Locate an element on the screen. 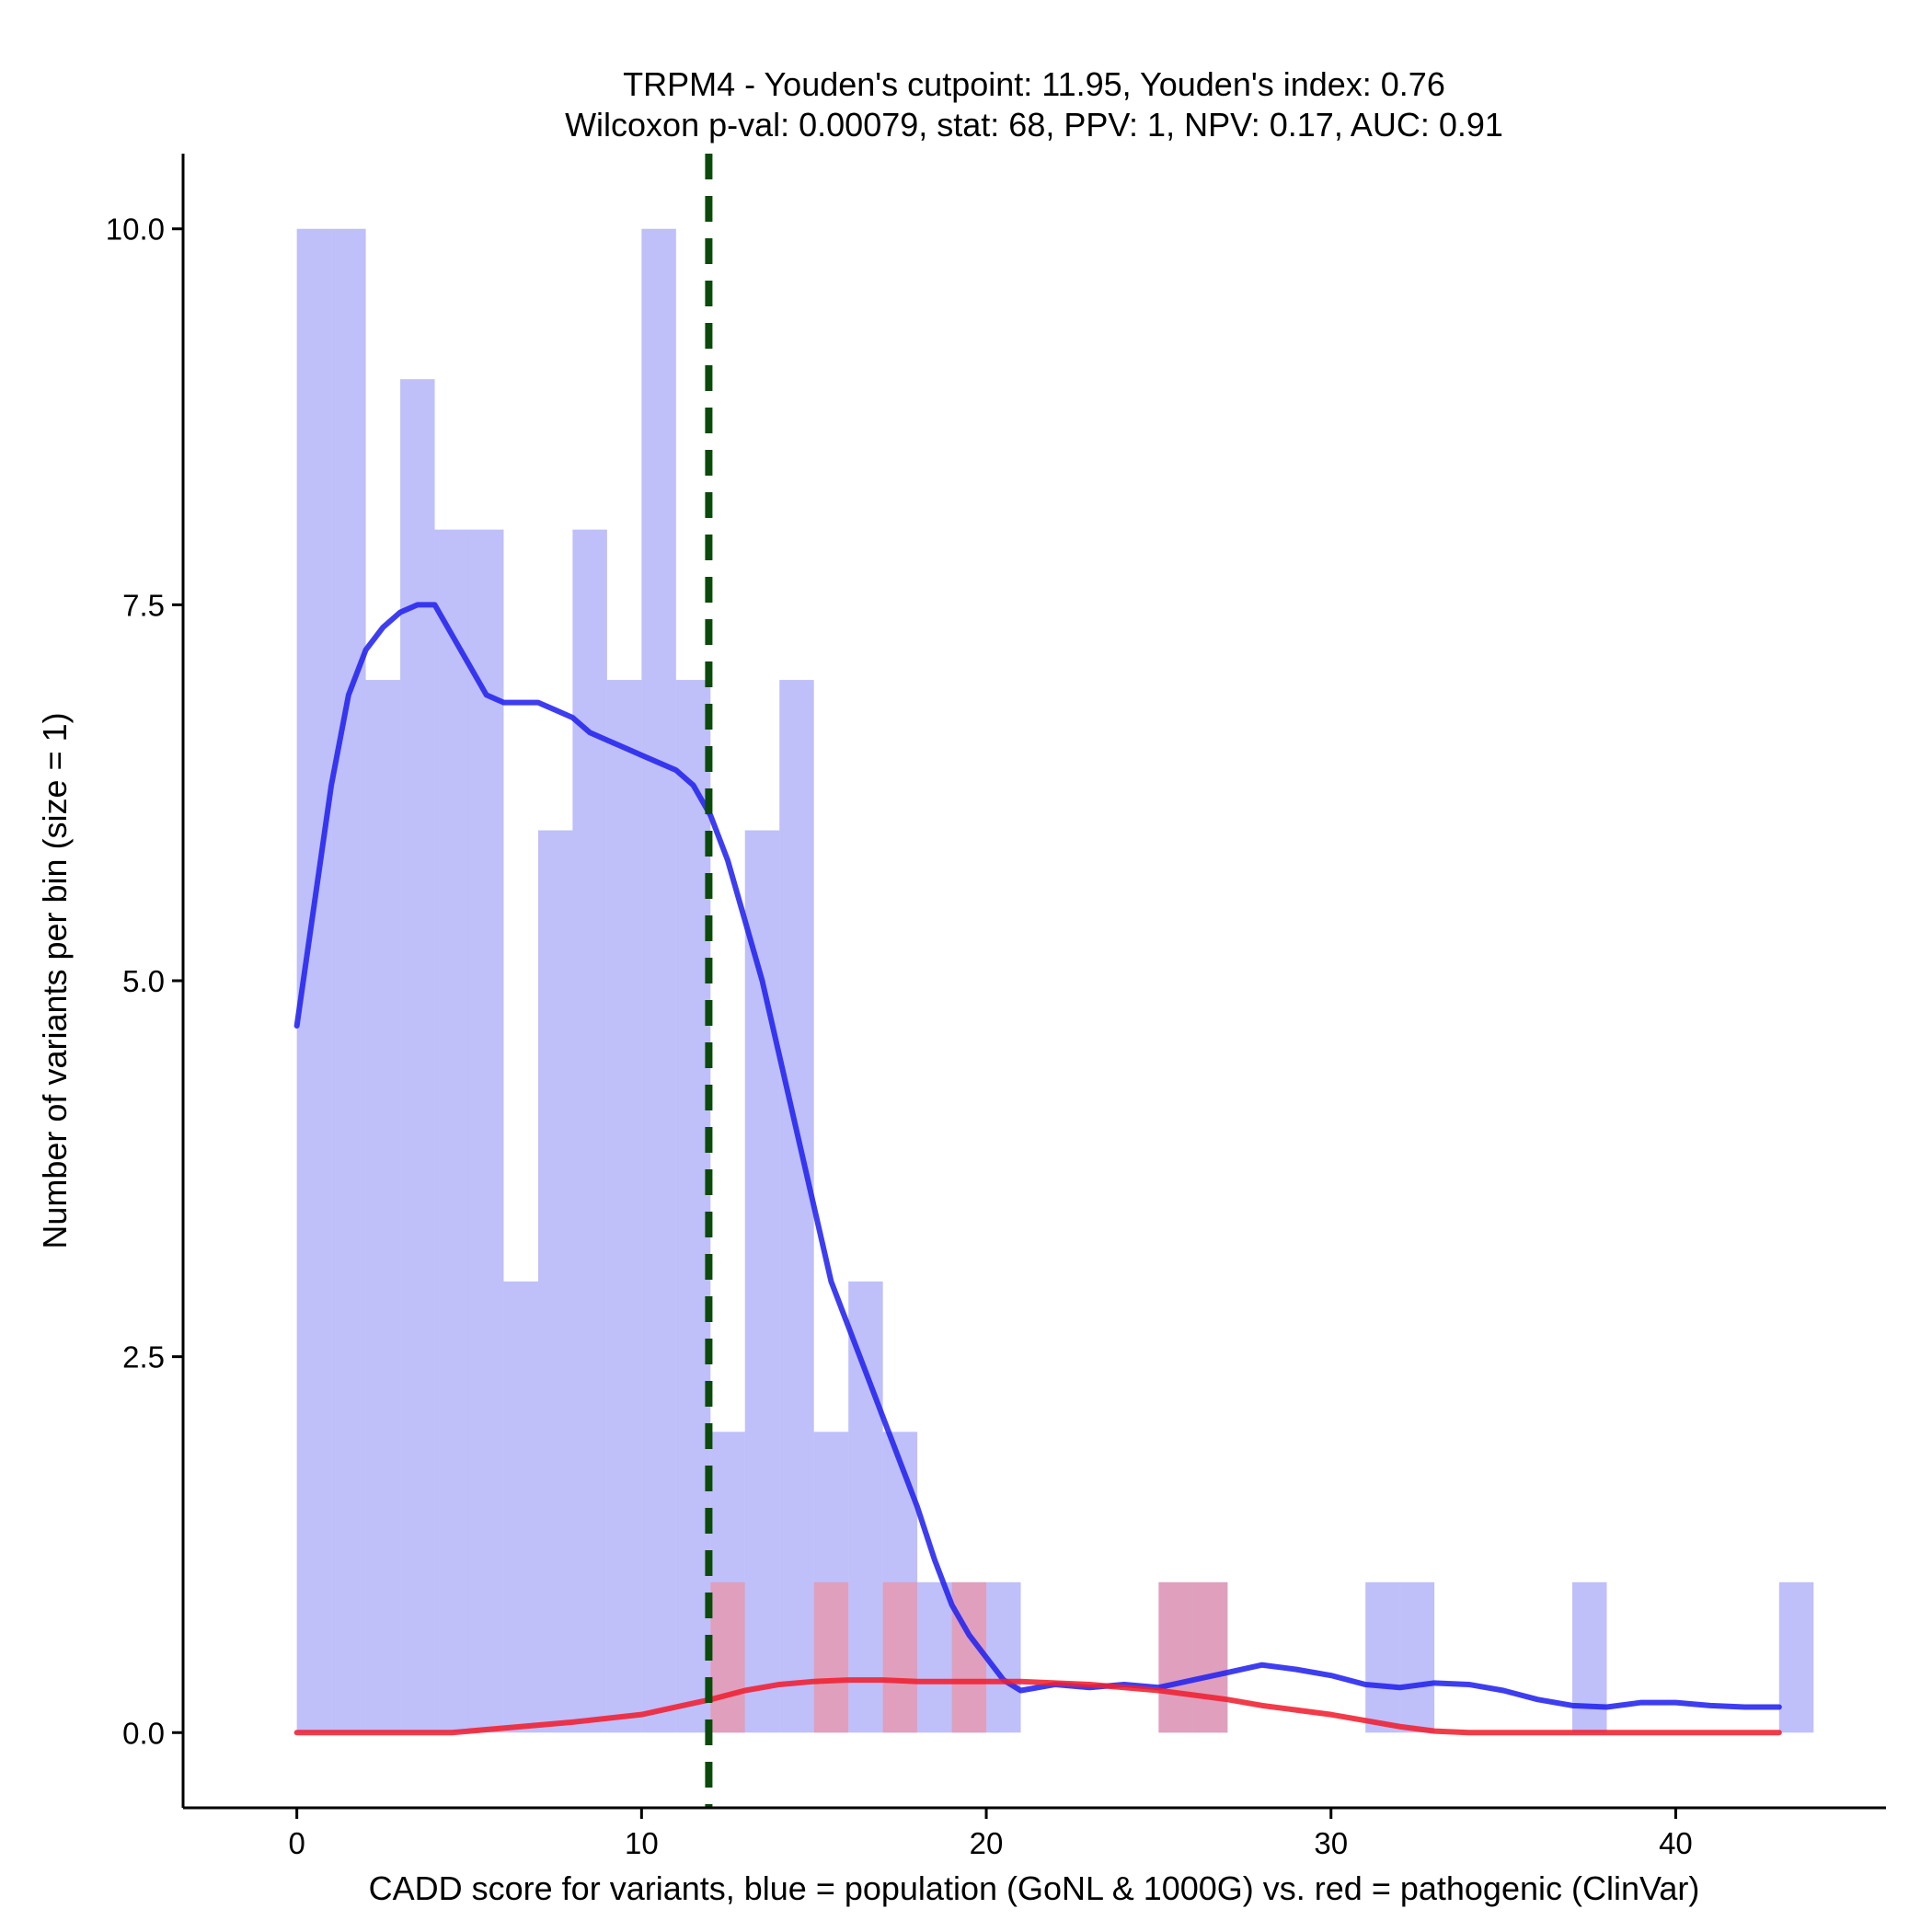  x-tick-label: 0 is located at coordinates (296, 1843).